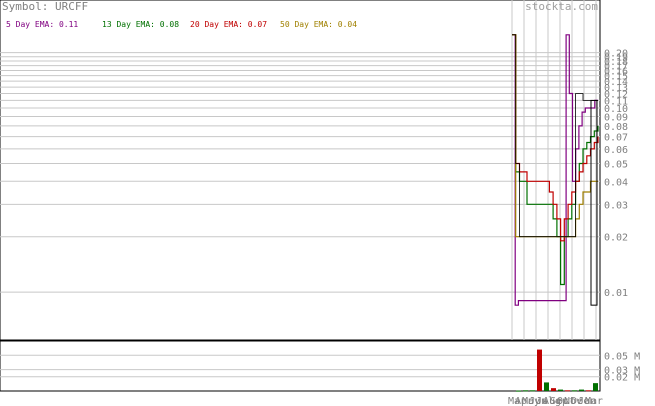 The image size is (655, 406). What do you see at coordinates (538, 401) in the screenshot?
I see `x-axis-label: Jun` at bounding box center [538, 401].